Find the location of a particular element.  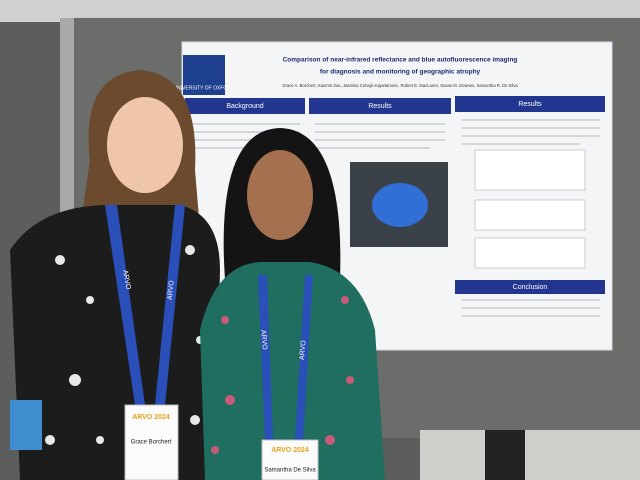

section-title: Background is located at coordinates (244, 106).